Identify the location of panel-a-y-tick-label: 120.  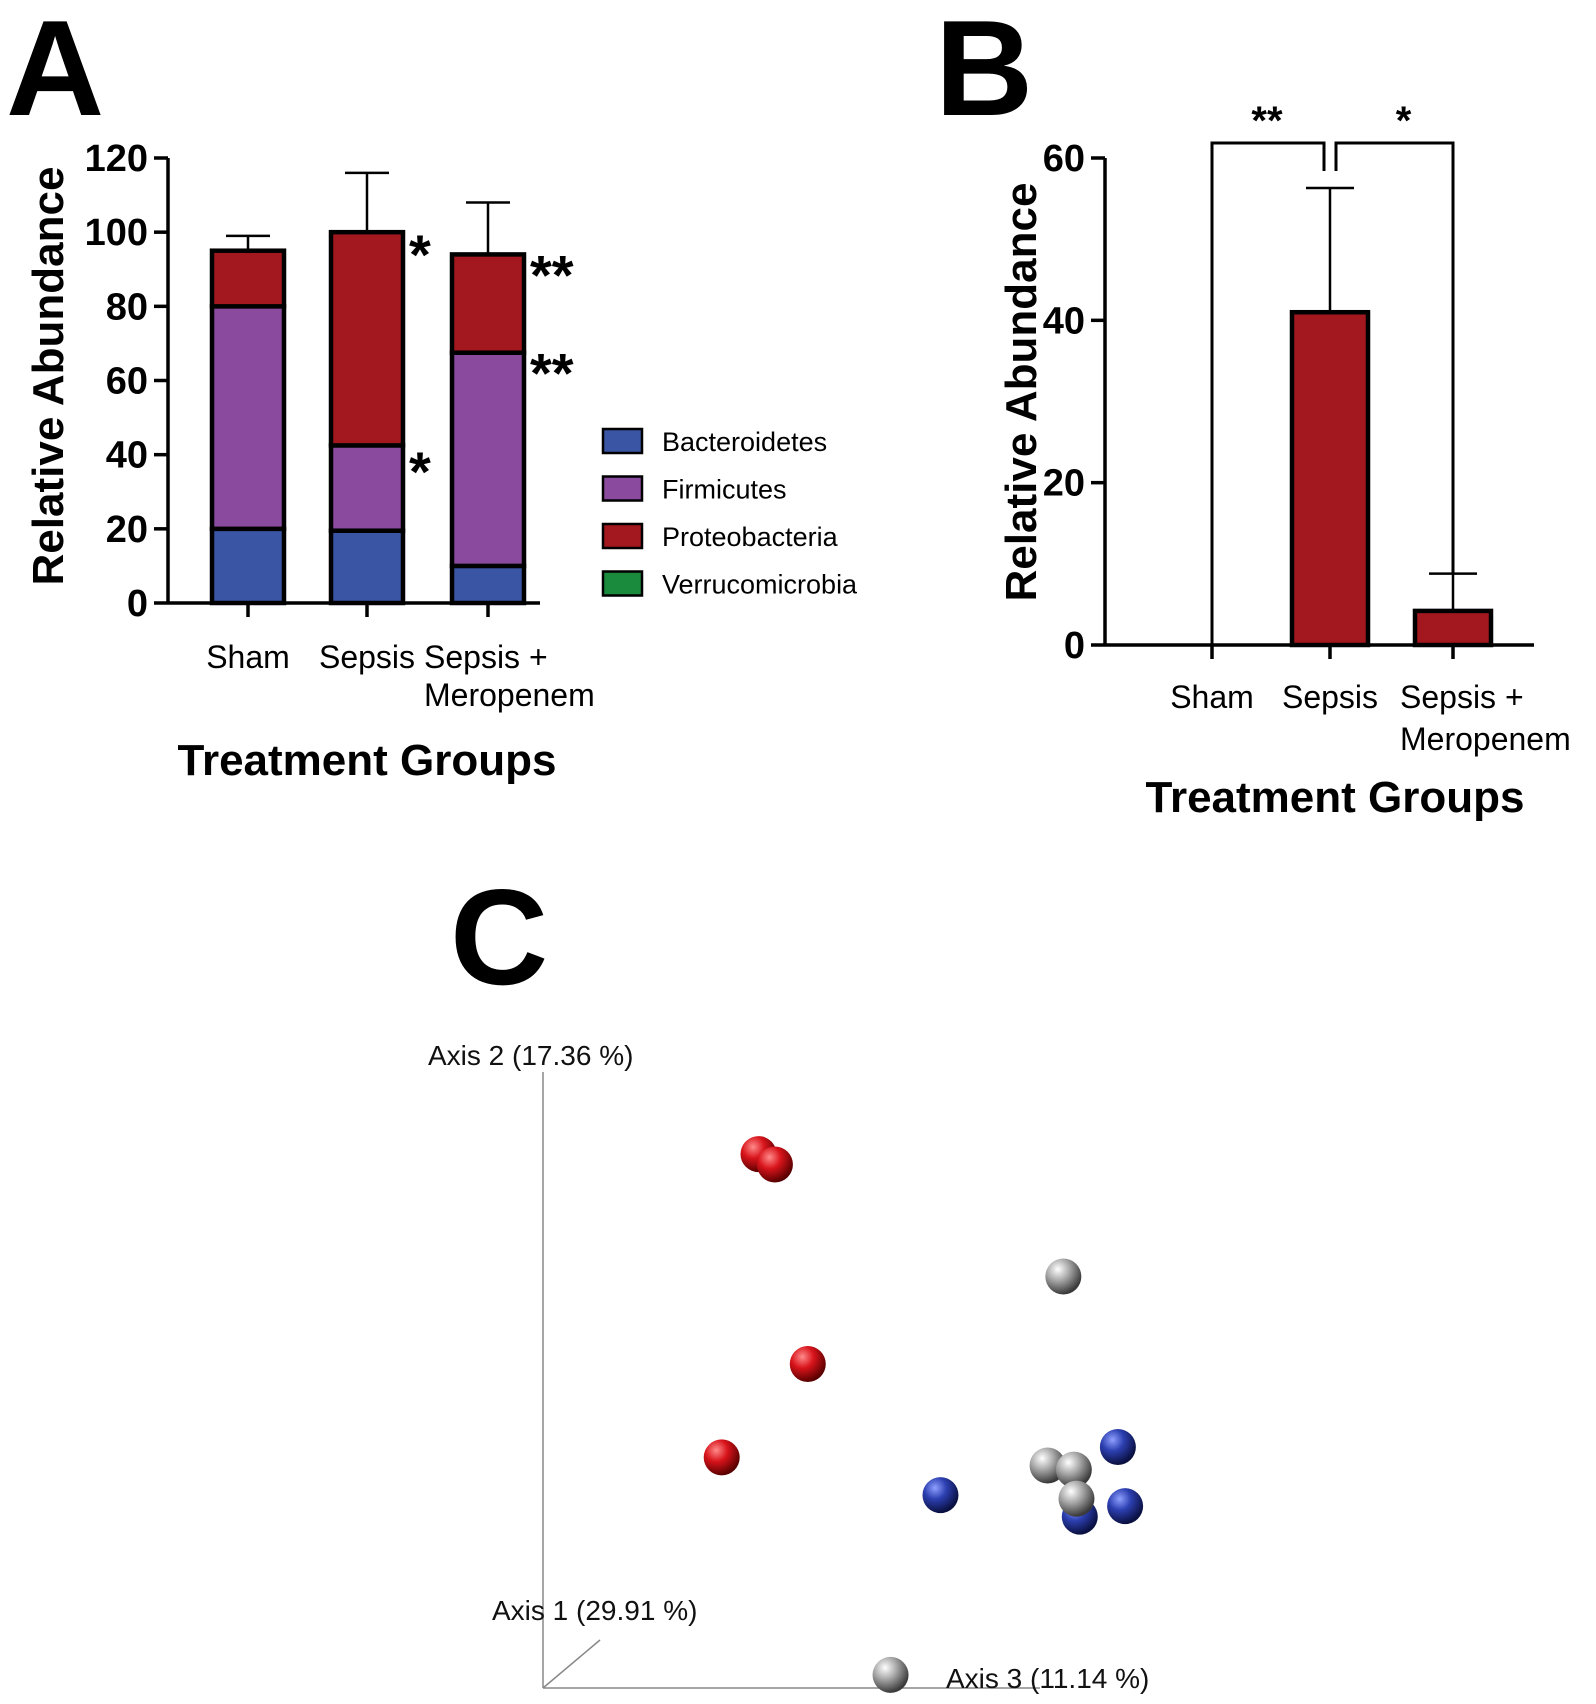
(116, 159).